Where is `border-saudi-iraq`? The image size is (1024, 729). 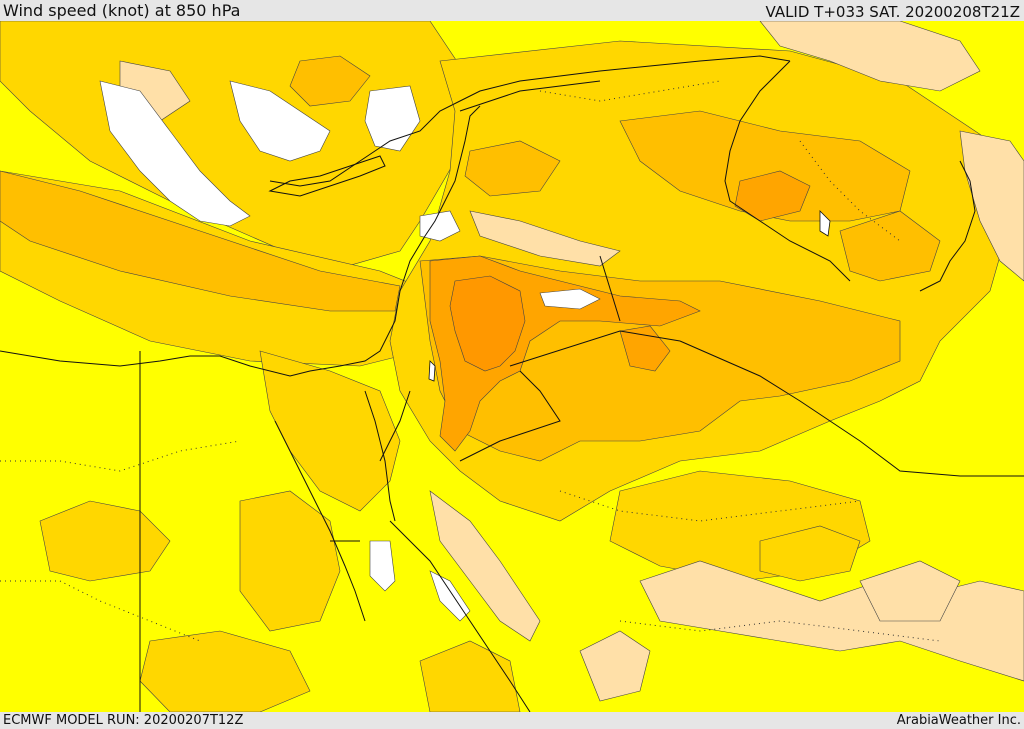 border-saudi-iraq is located at coordinates (851, 408).